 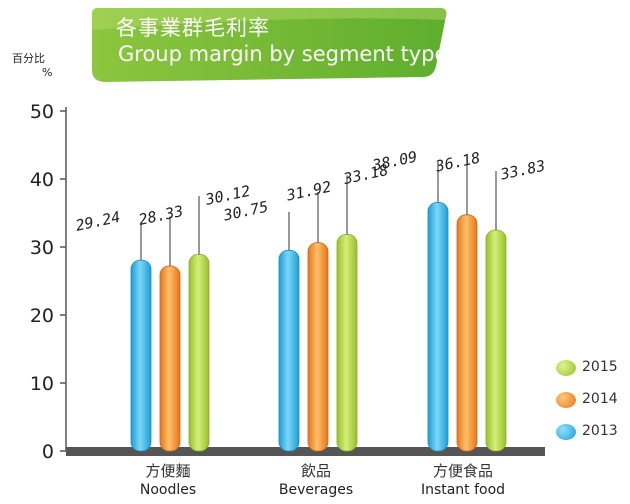 I want to click on y-tick-label-0: 0, so click(x=48, y=452).